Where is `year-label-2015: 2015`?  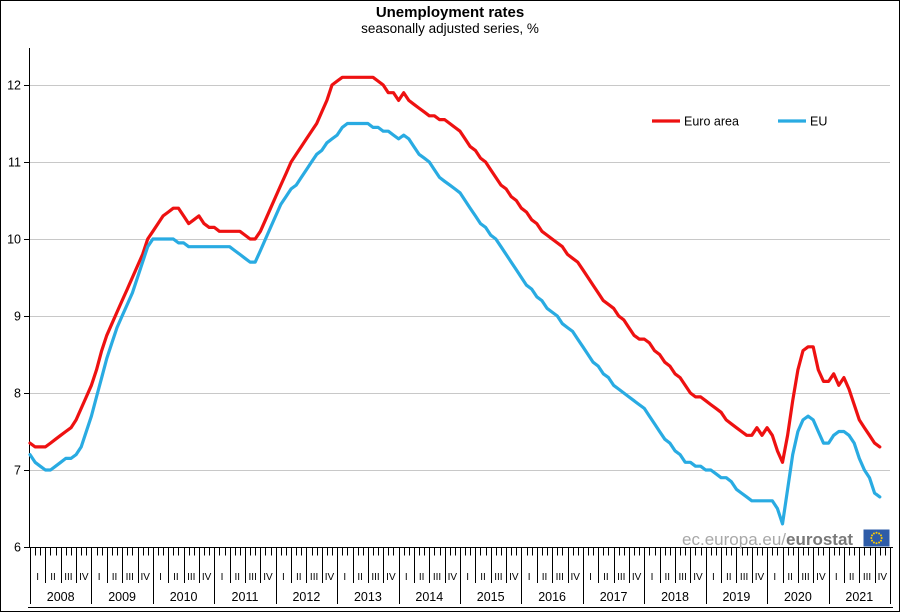 year-label-2015: 2015 is located at coordinates (491, 597).